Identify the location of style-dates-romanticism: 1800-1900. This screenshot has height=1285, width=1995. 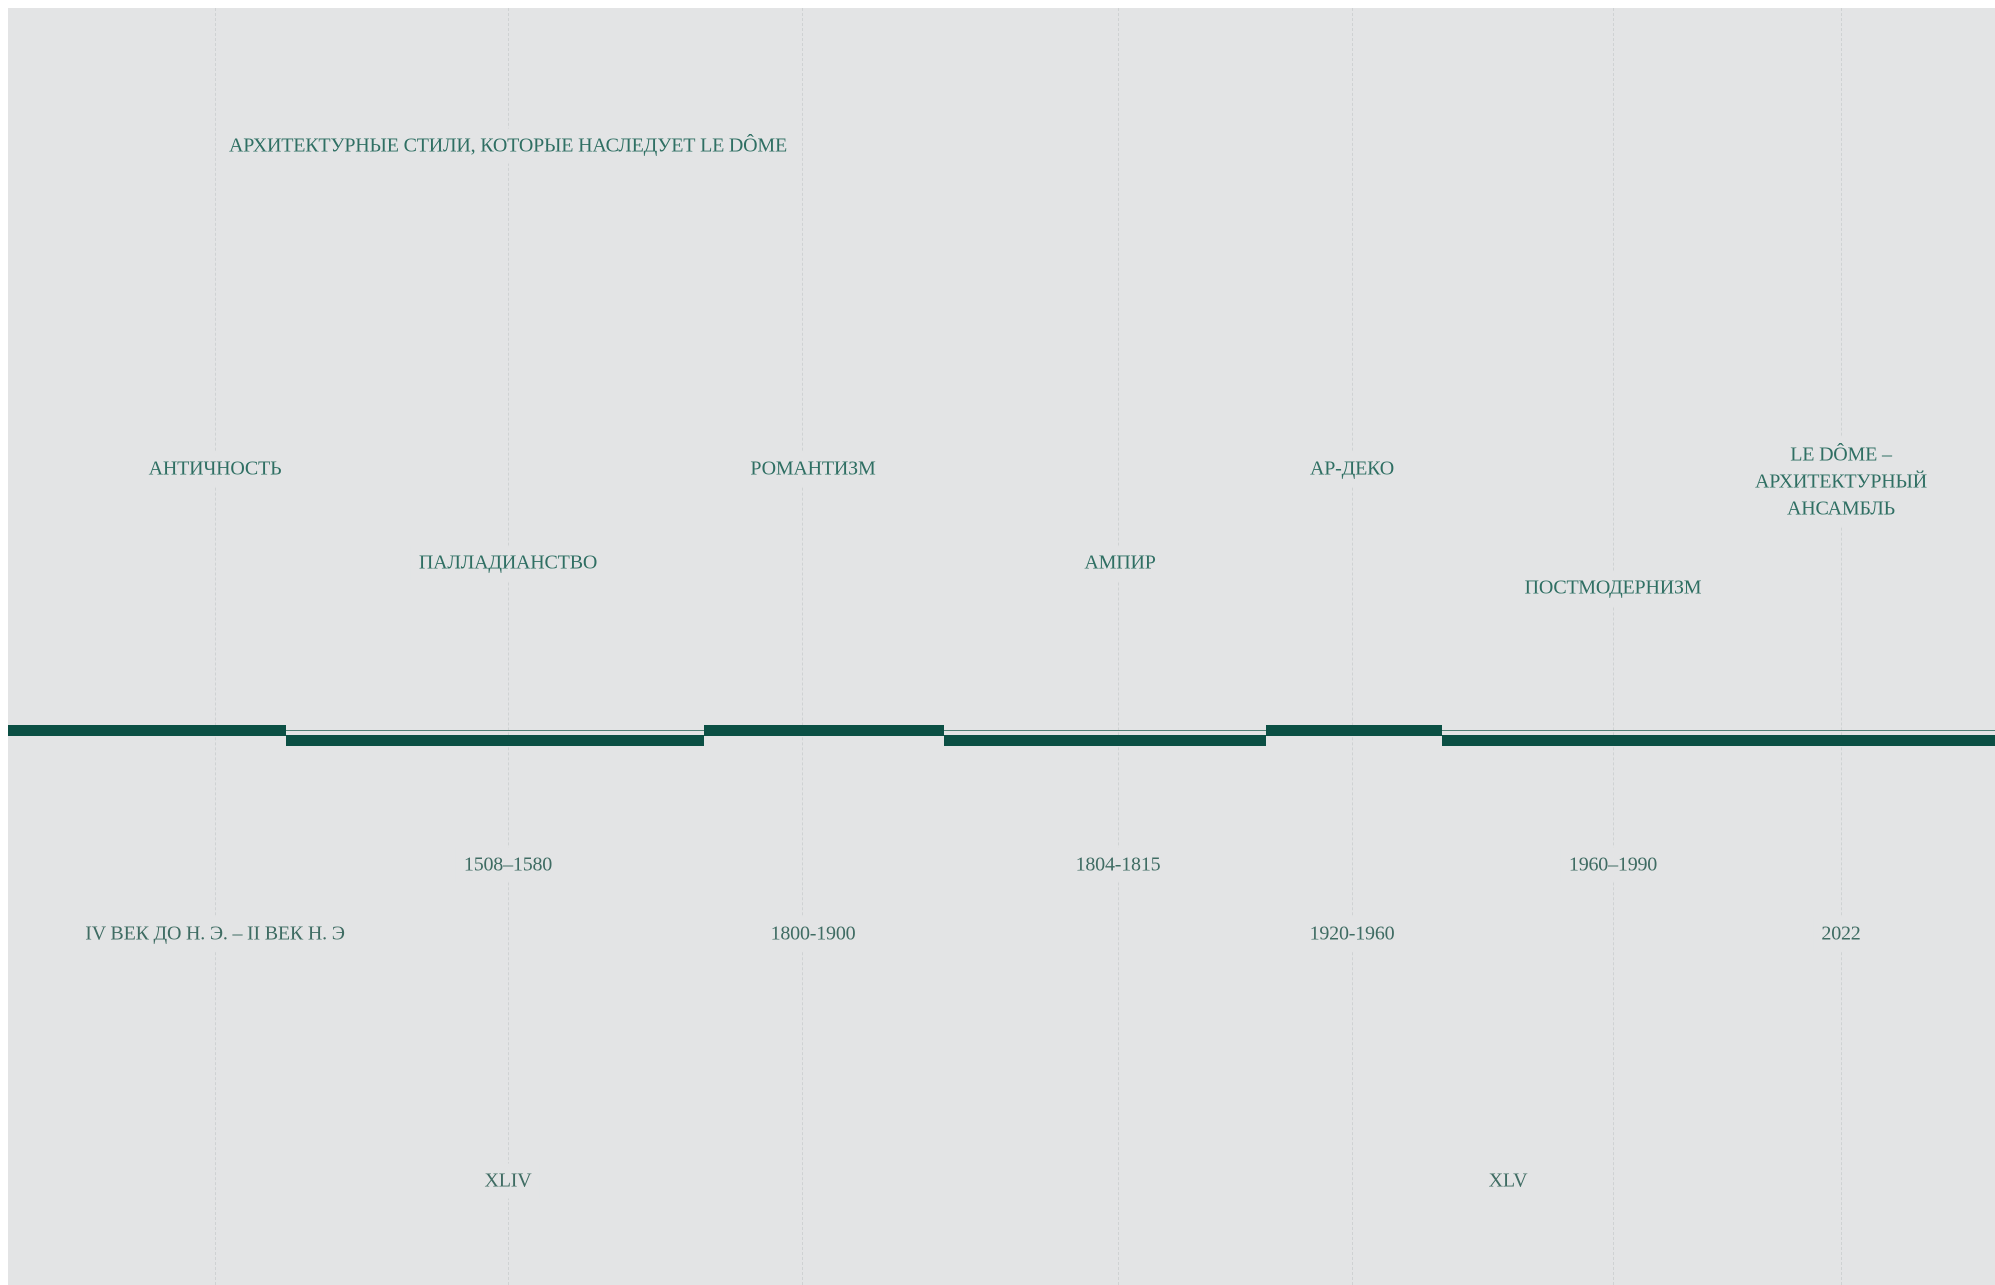
(813, 934).